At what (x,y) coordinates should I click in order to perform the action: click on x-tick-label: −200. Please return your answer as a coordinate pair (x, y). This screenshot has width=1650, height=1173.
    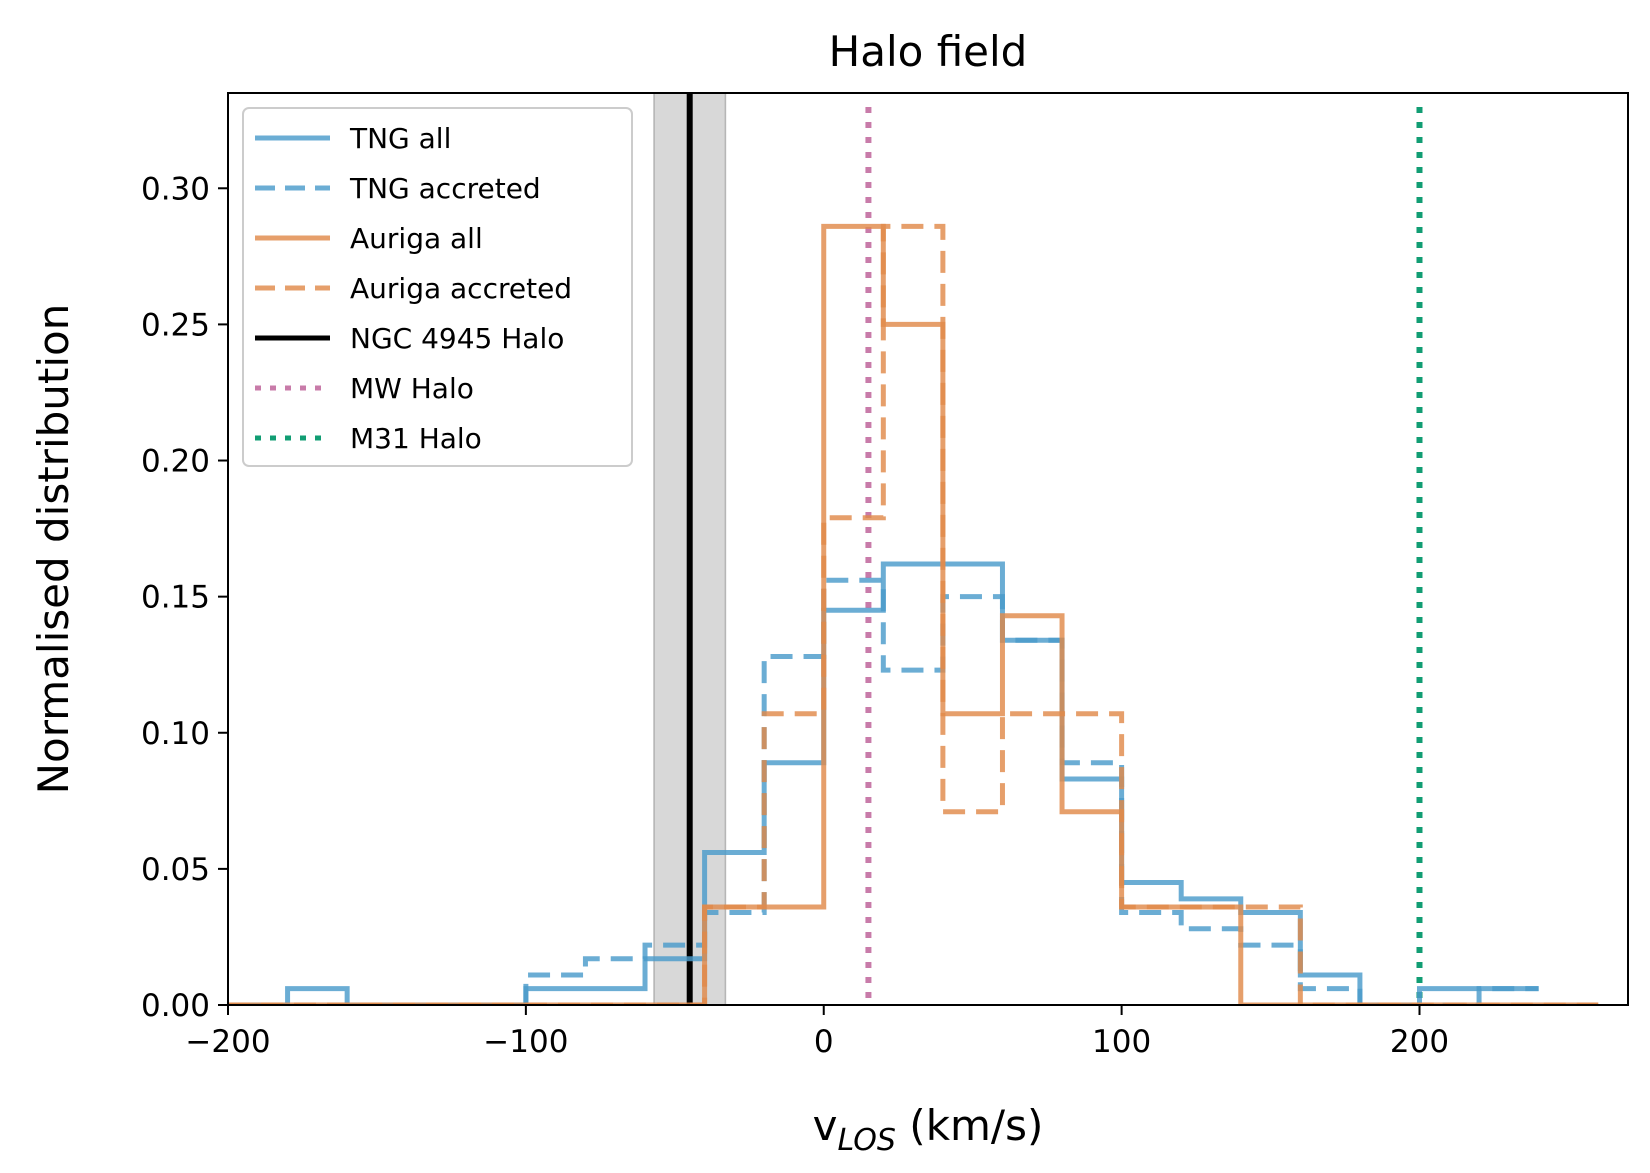
    Looking at the image, I should click on (227, 1042).